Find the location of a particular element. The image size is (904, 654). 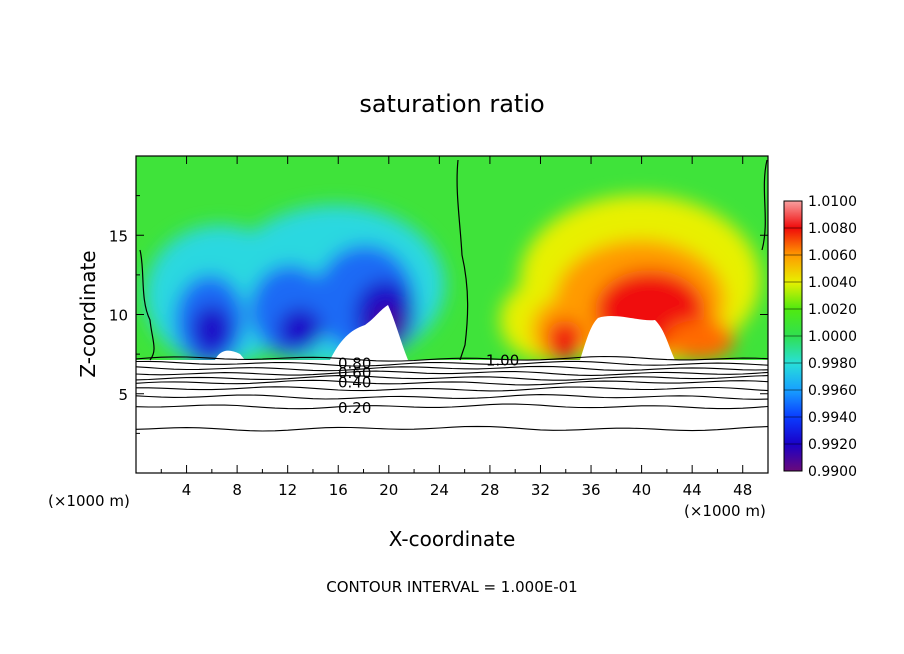

y-tick-label: 15 is located at coordinates (118, 236).